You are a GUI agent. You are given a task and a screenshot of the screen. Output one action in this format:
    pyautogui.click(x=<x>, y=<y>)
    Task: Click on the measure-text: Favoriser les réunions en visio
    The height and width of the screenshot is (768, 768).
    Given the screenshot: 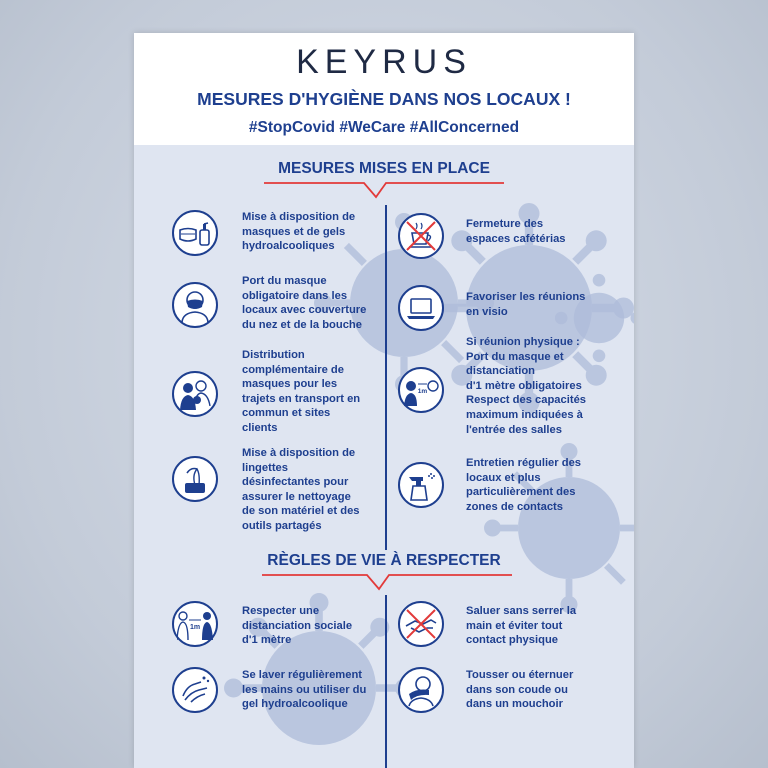 What is the action you would take?
    pyautogui.click(x=526, y=304)
    